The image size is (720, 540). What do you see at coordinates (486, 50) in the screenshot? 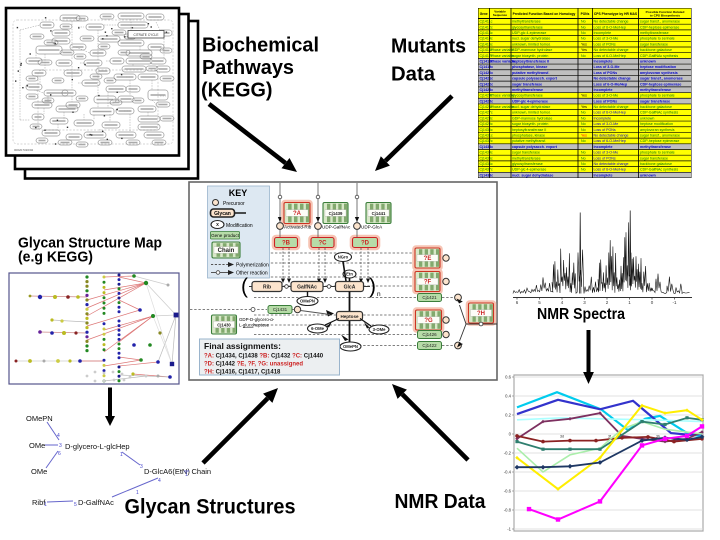
I see `svg-text: Cj1416c` at bounding box center [486, 50].